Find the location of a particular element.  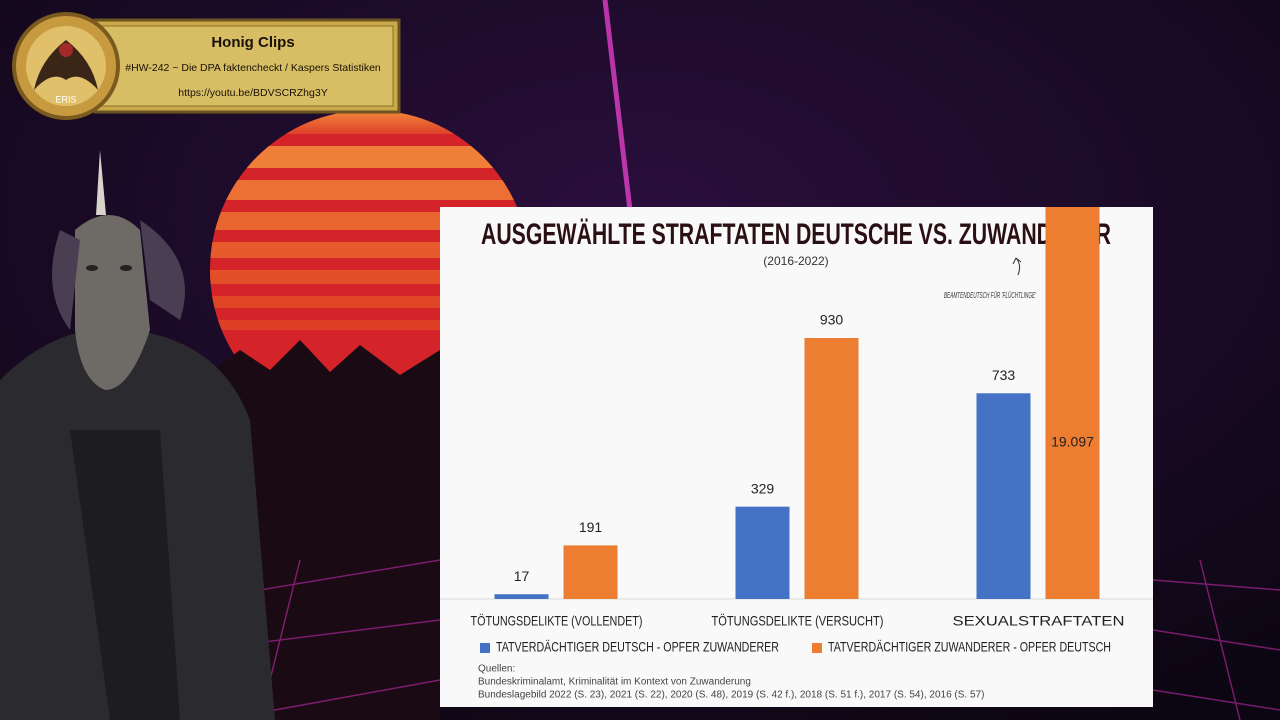

data-label: 191 is located at coordinates (591, 527).